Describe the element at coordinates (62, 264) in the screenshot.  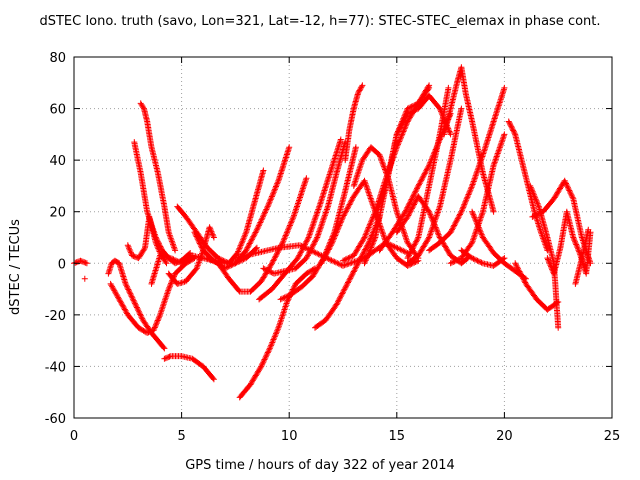
I see `y-tick-label: 0` at that location.